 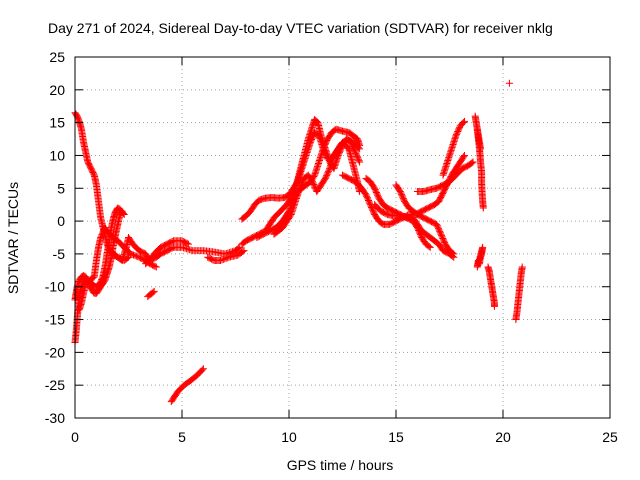 What do you see at coordinates (340, 465) in the screenshot?
I see `x-axis-label: GPS time / hours` at bounding box center [340, 465].